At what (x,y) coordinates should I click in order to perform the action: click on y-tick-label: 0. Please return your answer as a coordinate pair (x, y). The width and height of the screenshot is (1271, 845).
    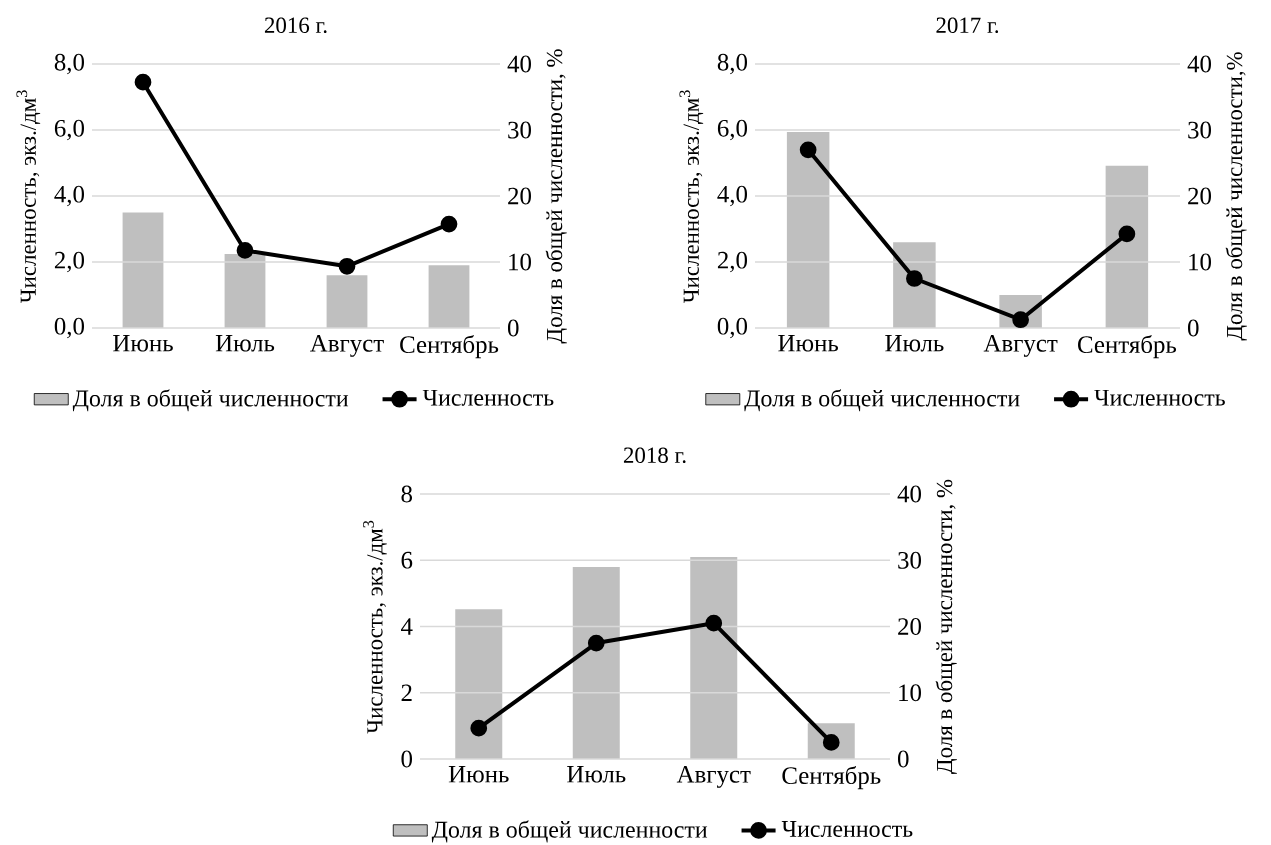
    Looking at the image, I should click on (407, 759).